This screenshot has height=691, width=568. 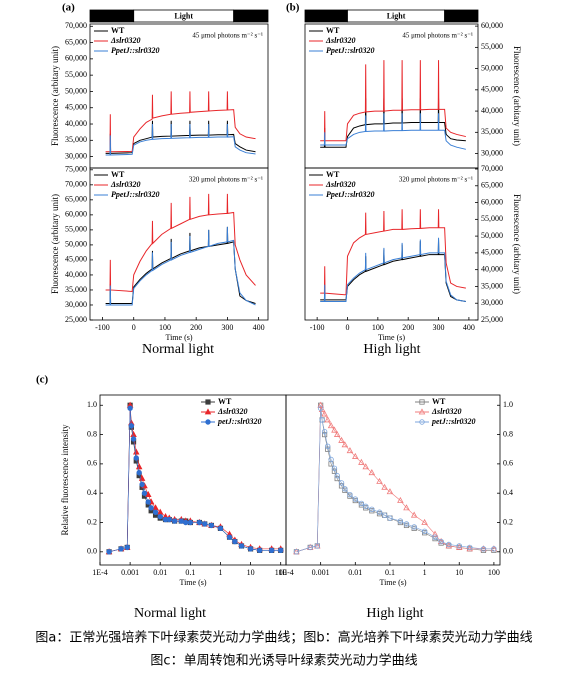 What do you see at coordinates (183, 15) in the screenshot?
I see `light-bar-label: Light` at bounding box center [183, 15].